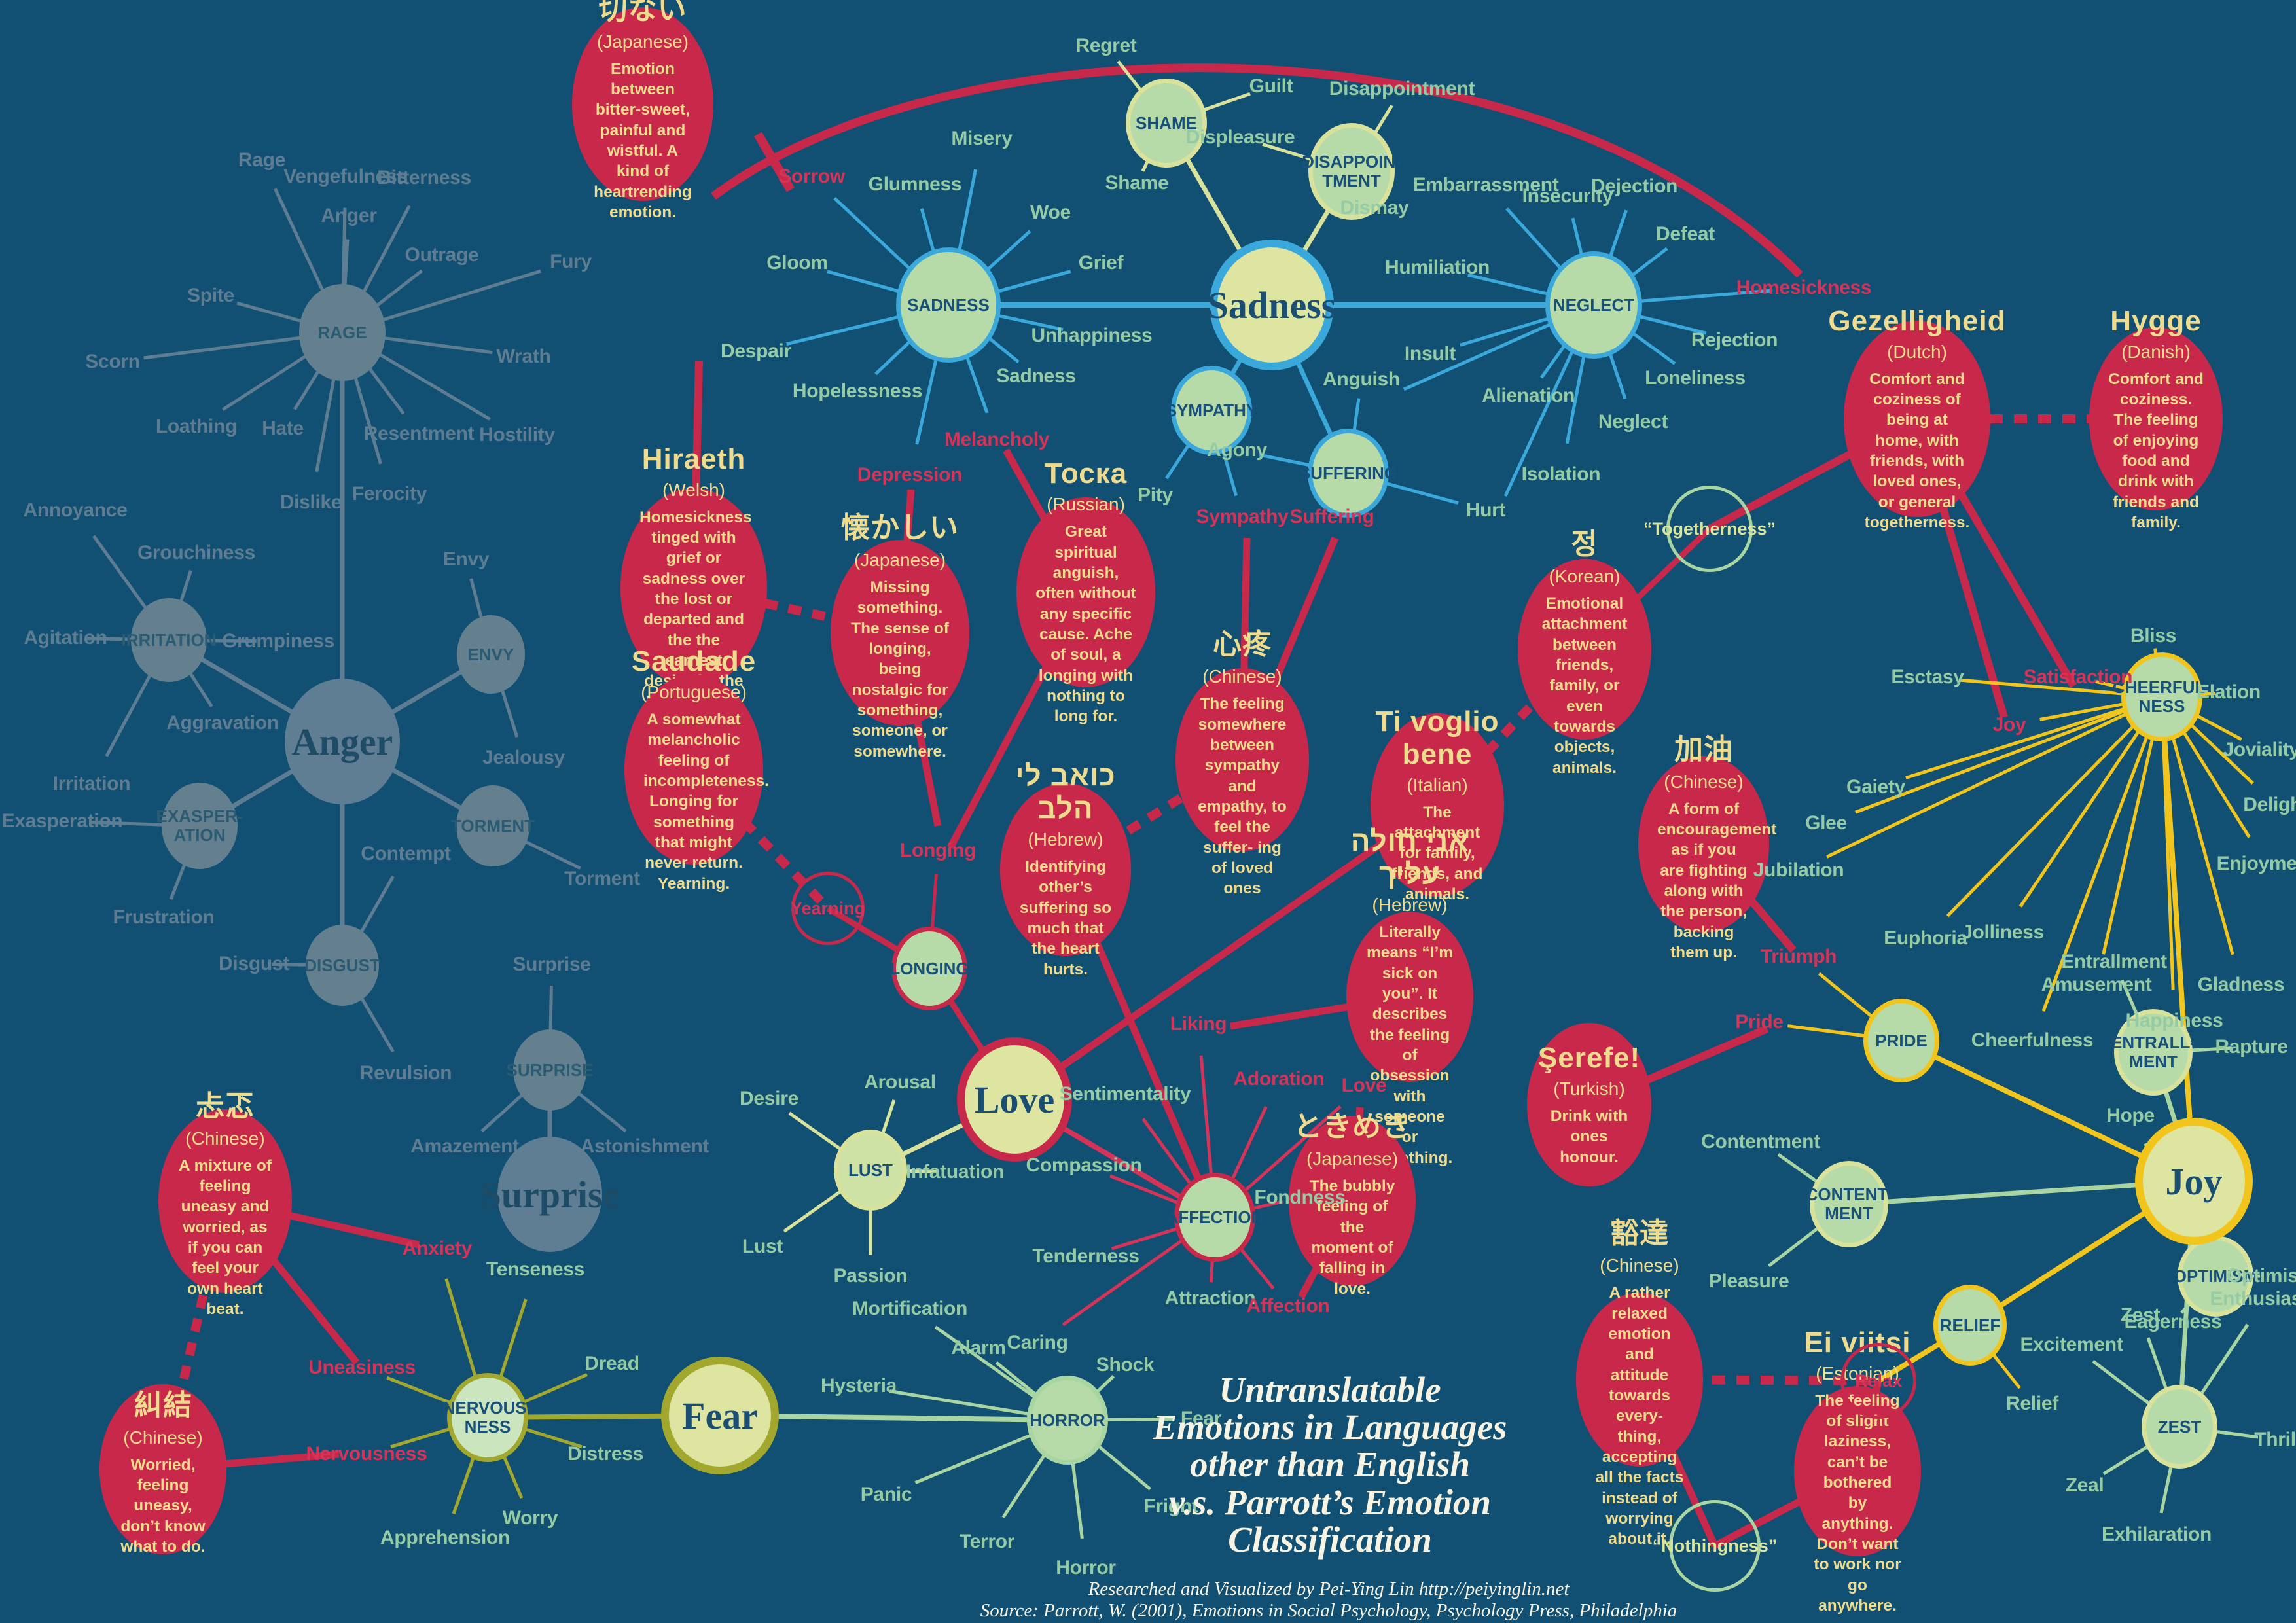 Image resolution: width=2296 pixels, height=1623 pixels. Describe the element at coordinates (91, 783) in the screenshot. I see `spoke-label-irritation: Irritation` at that location.